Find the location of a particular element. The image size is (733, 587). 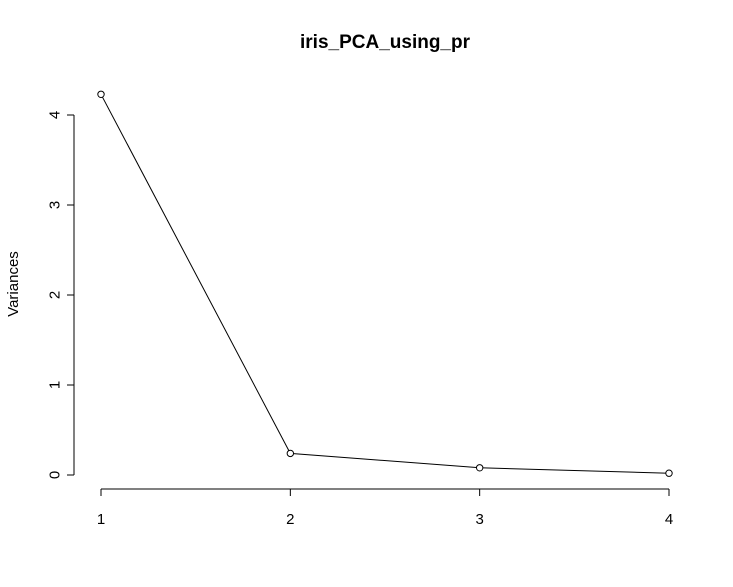

y-tick-label: 3 is located at coordinates (54, 205).